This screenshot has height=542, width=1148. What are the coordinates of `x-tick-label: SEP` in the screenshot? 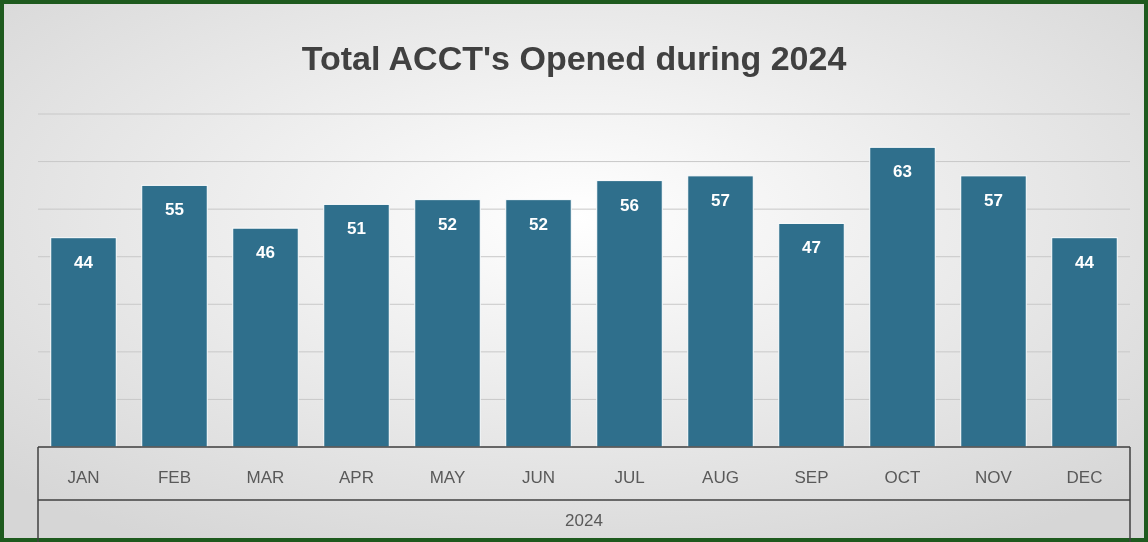 It's located at (811, 477).